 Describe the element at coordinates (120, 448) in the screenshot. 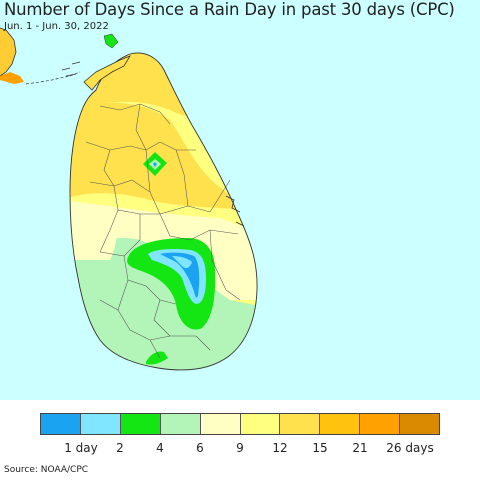

I see `legend-label: 2` at that location.